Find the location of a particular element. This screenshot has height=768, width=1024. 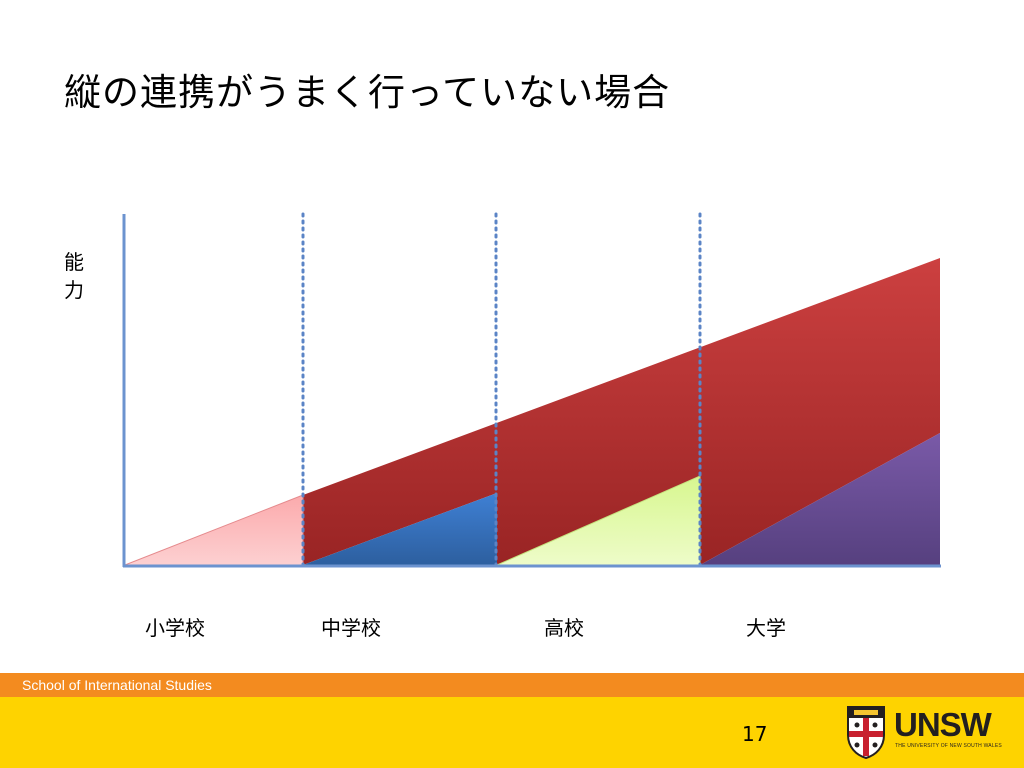

footer-school-name: School of International Studies is located at coordinates (117, 685).